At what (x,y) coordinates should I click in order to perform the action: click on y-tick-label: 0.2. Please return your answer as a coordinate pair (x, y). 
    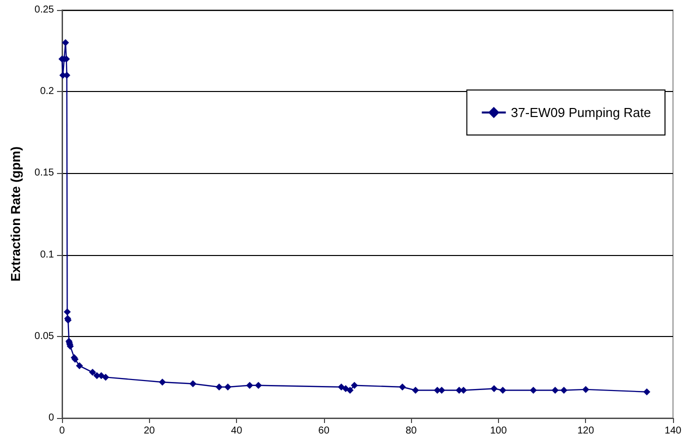
    Looking at the image, I should click on (47, 92).